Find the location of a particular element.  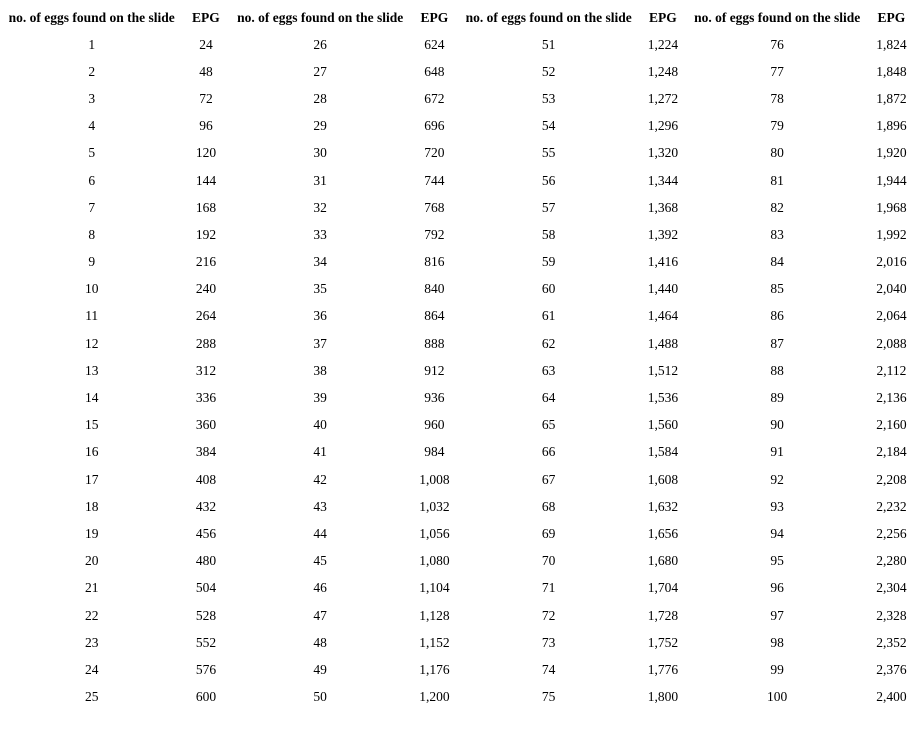

eggs-count-cell: 89 is located at coordinates (777, 398).